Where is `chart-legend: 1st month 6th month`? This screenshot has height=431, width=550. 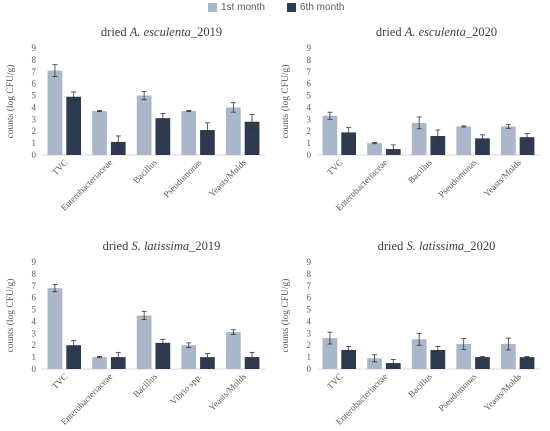 chart-legend: 1st month 6th month is located at coordinates (275, 9).